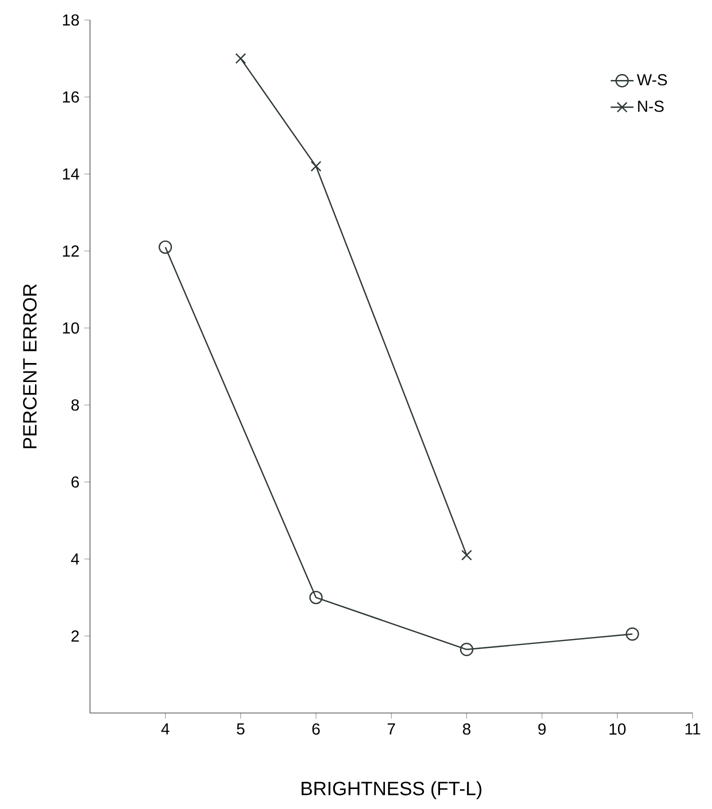 This screenshot has height=809, width=712. What do you see at coordinates (392, 790) in the screenshot?
I see `x-axis-title: BRIGHTNESS (FT-L)` at bounding box center [392, 790].